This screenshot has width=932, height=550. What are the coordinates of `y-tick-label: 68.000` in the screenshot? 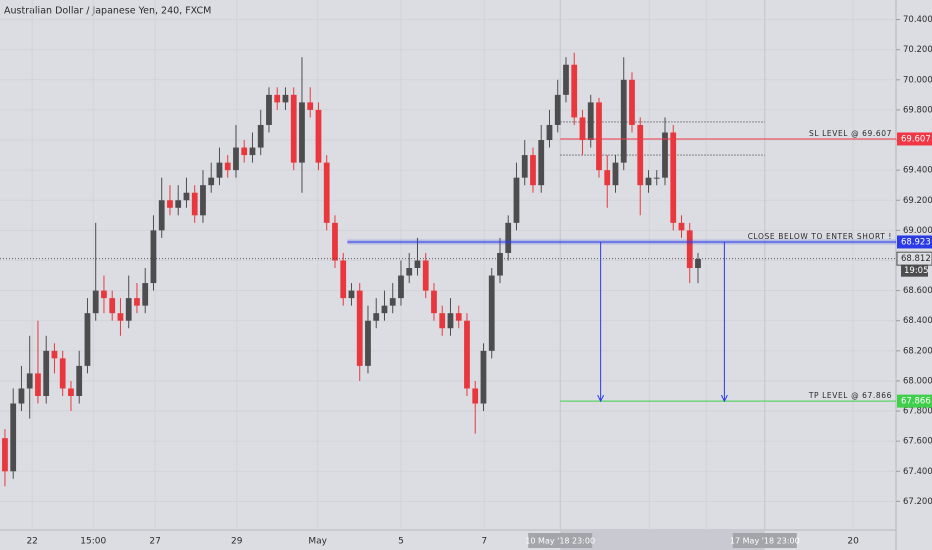 It's located at (917, 381).